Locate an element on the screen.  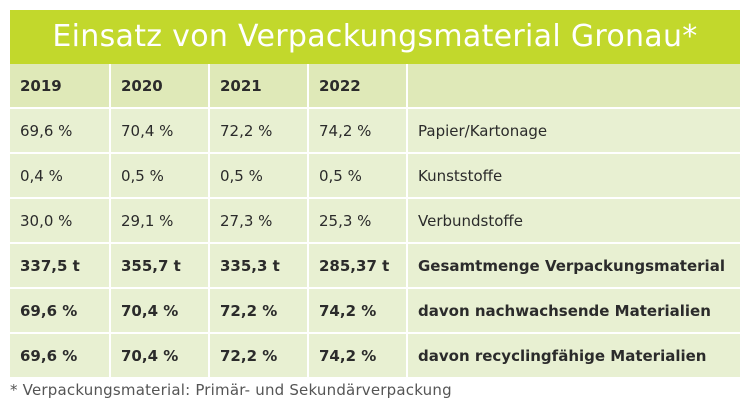
value-cell: 25,3 % is located at coordinates (358, 221).